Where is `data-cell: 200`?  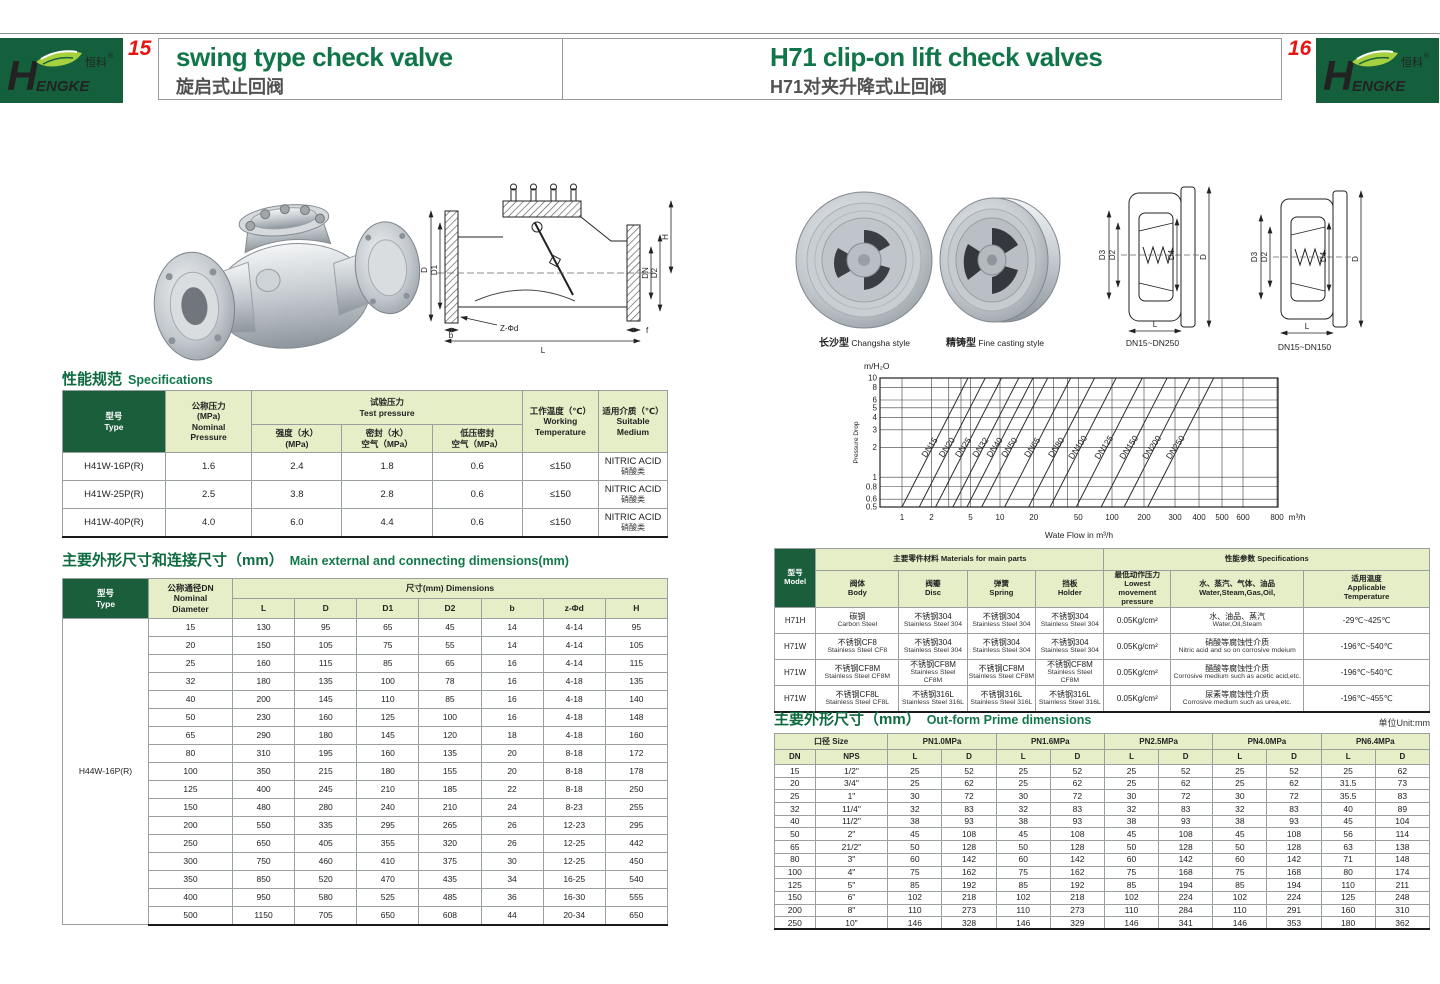
data-cell: 200 is located at coordinates (190, 825).